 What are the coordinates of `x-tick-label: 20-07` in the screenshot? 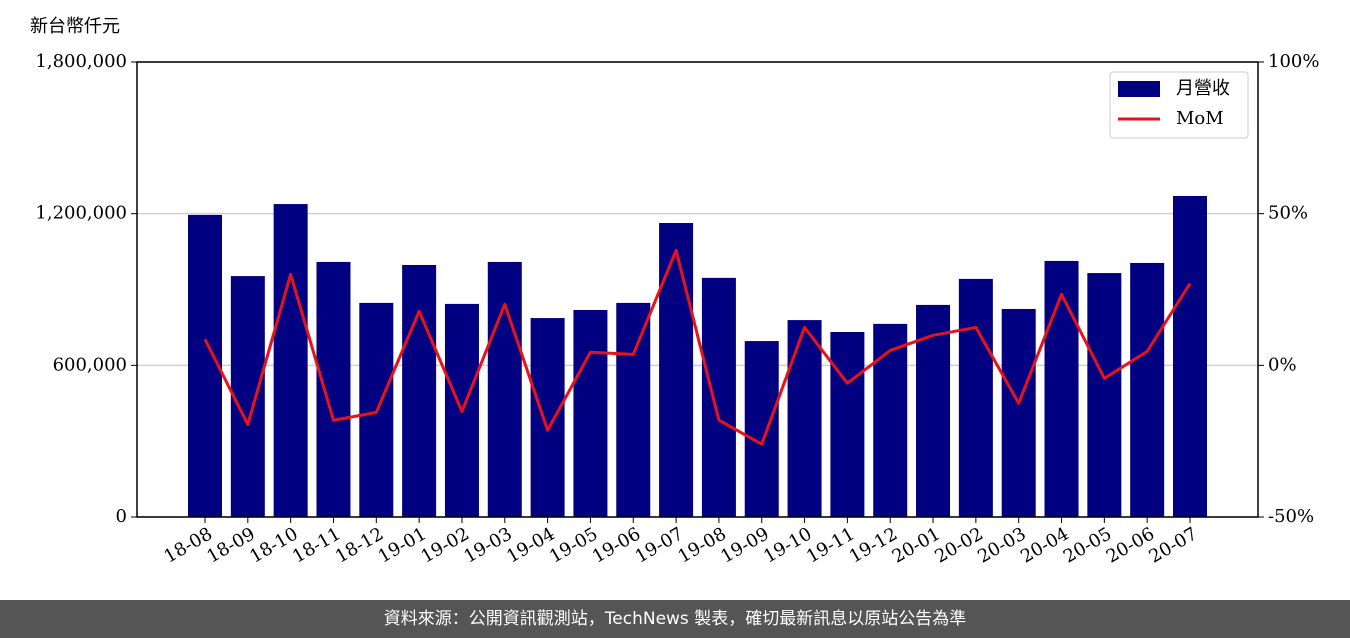 It's located at (1173, 545).